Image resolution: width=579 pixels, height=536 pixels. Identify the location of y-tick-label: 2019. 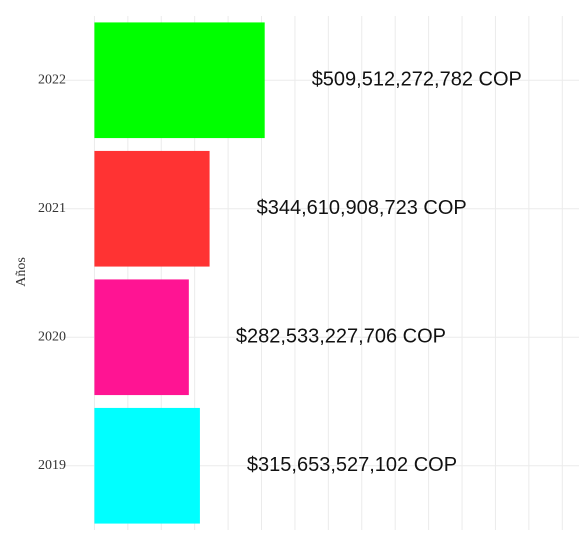
(52, 465).